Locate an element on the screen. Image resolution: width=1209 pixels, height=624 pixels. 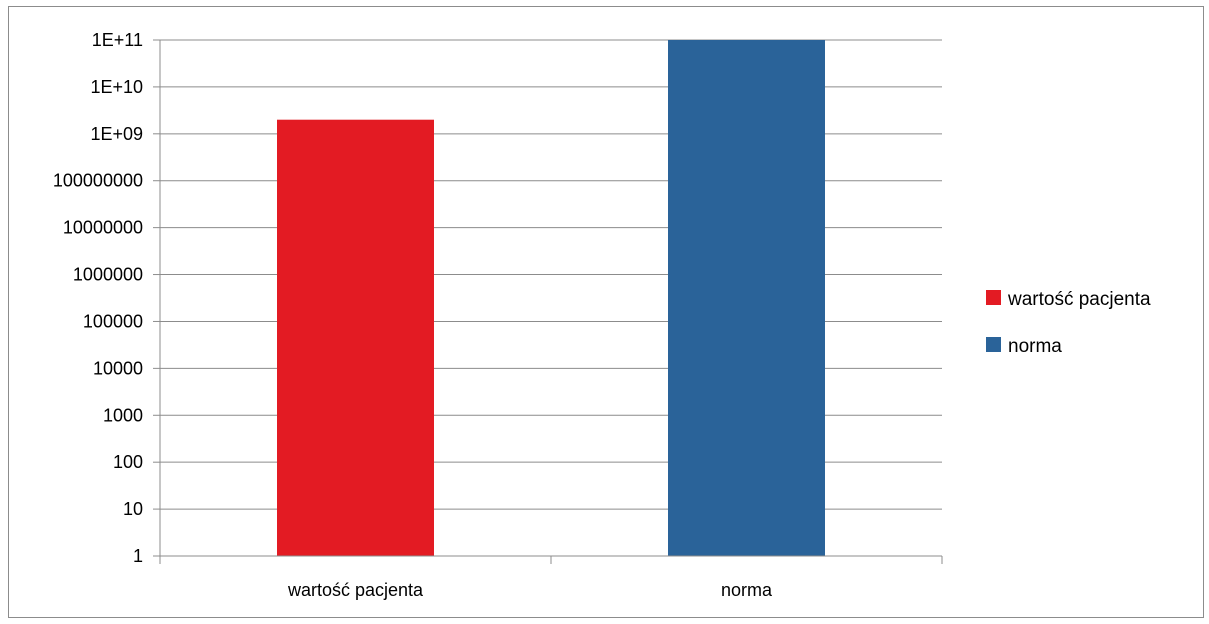
x-tick-labels: wartość pacjenta norma is located at coordinates (530, 590).